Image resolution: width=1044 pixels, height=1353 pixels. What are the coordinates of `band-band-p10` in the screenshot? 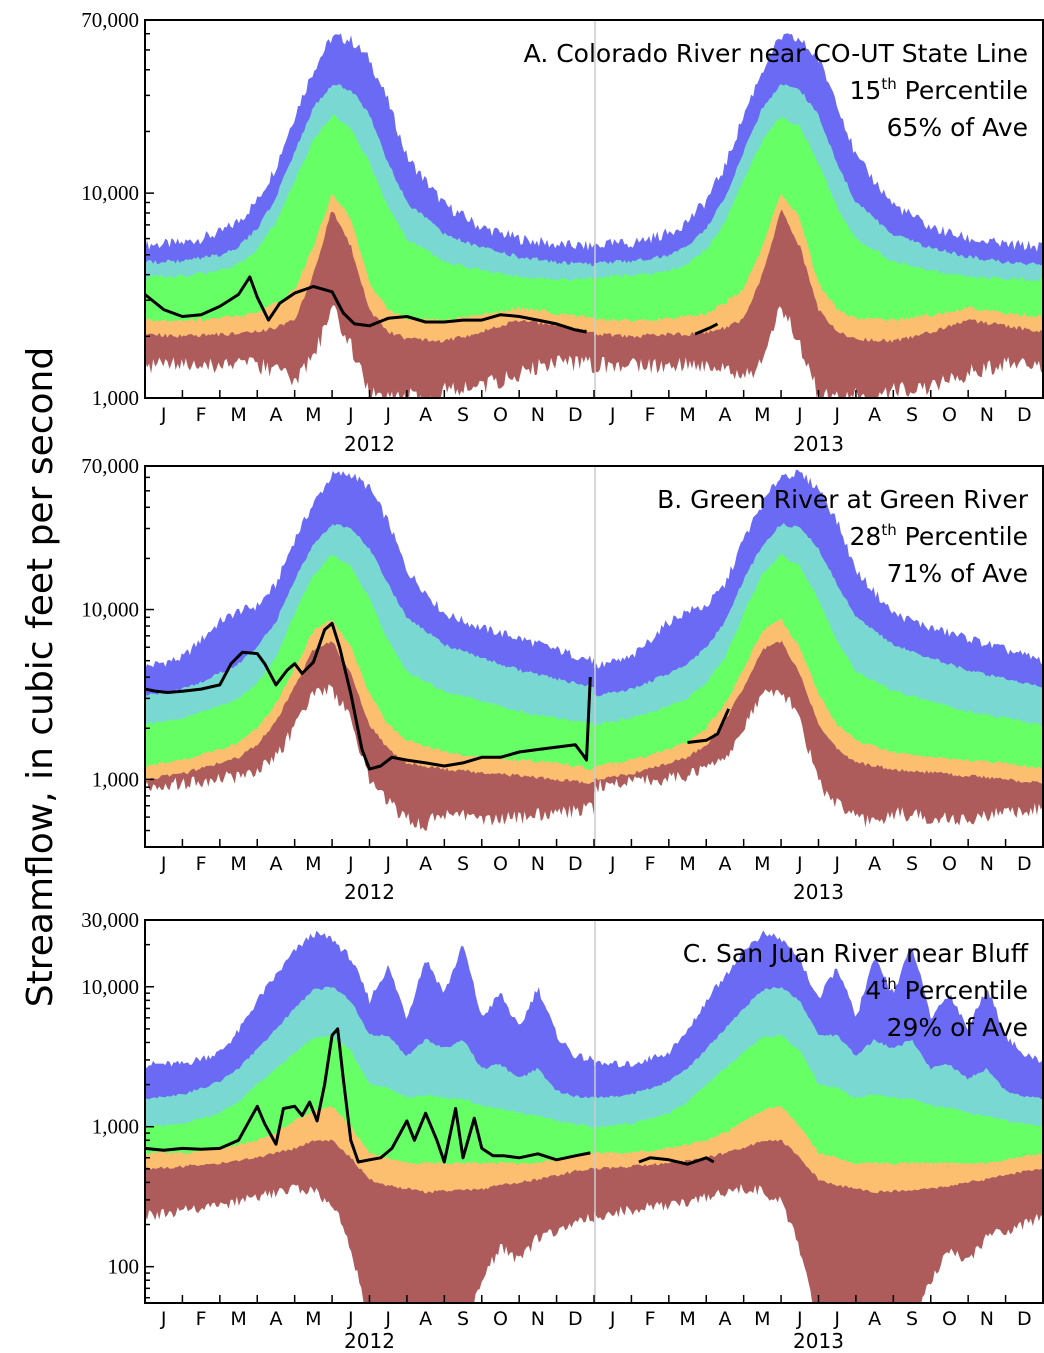 It's located at (594, 303).